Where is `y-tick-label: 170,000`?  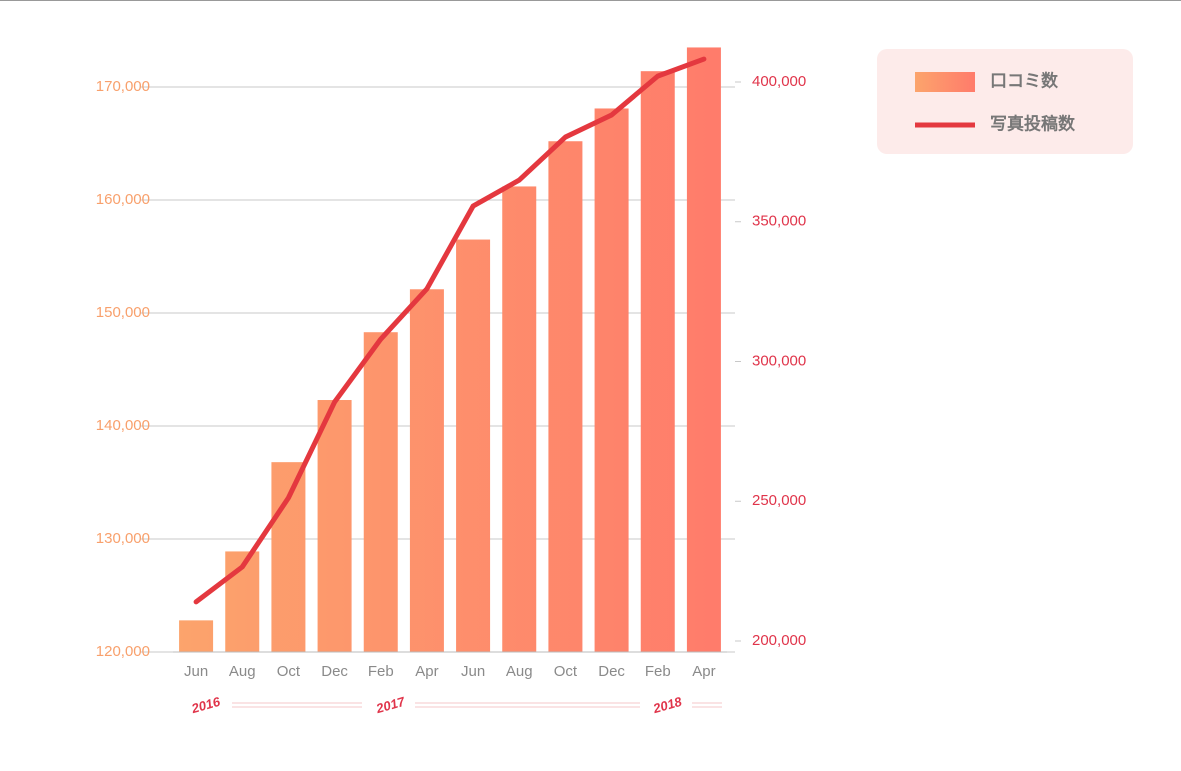
y-tick-label: 170,000 is located at coordinates (123, 86).